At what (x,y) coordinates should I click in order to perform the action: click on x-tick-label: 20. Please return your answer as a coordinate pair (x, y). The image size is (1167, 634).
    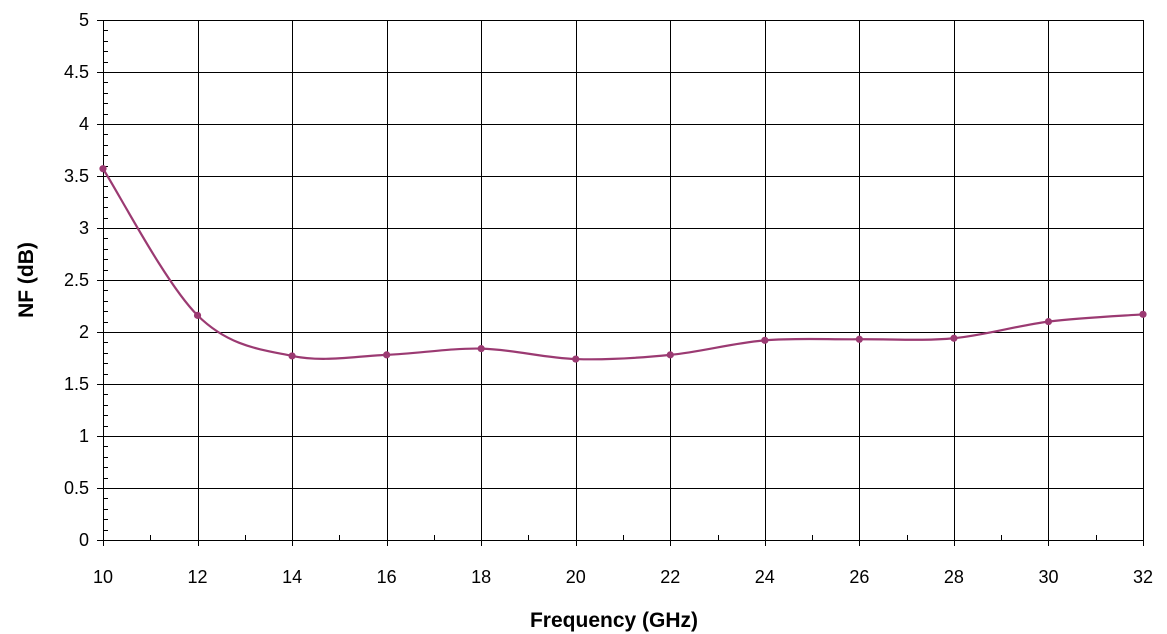
    Looking at the image, I should click on (576, 577).